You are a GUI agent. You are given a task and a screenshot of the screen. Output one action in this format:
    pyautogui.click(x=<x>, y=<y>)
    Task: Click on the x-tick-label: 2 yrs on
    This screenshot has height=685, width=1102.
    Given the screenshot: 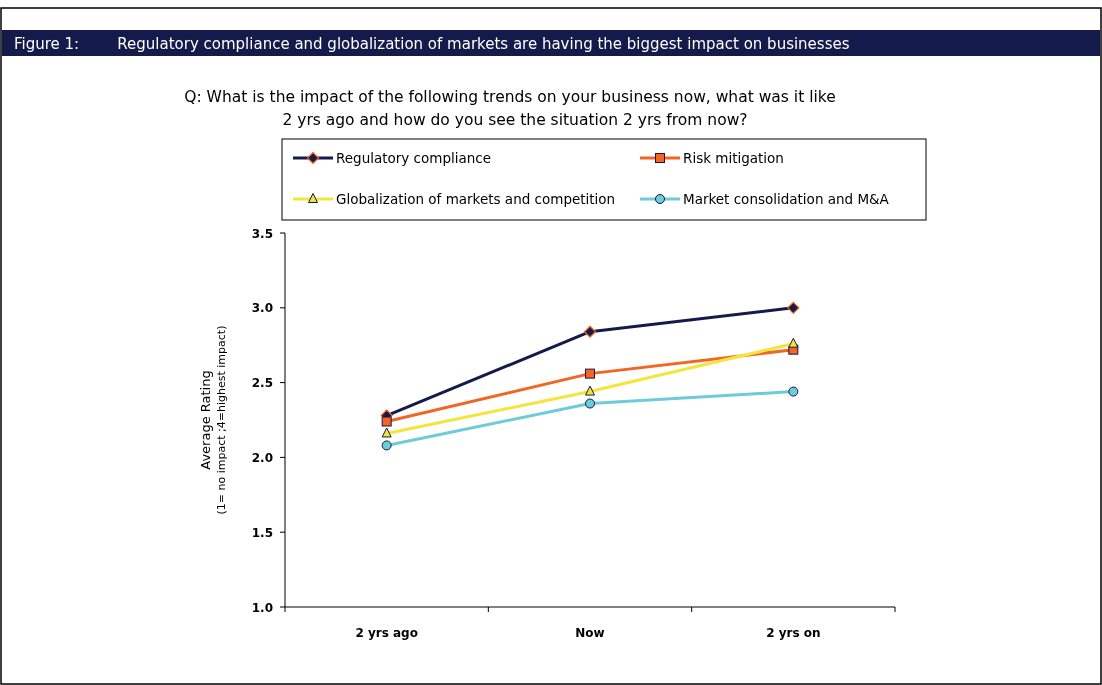 What is the action you would take?
    pyautogui.click(x=793, y=633)
    